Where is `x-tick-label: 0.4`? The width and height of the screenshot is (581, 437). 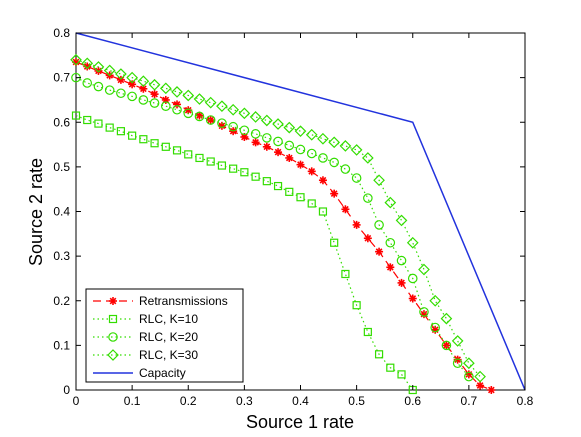 x-tick-label: 0.4 is located at coordinates (300, 401).